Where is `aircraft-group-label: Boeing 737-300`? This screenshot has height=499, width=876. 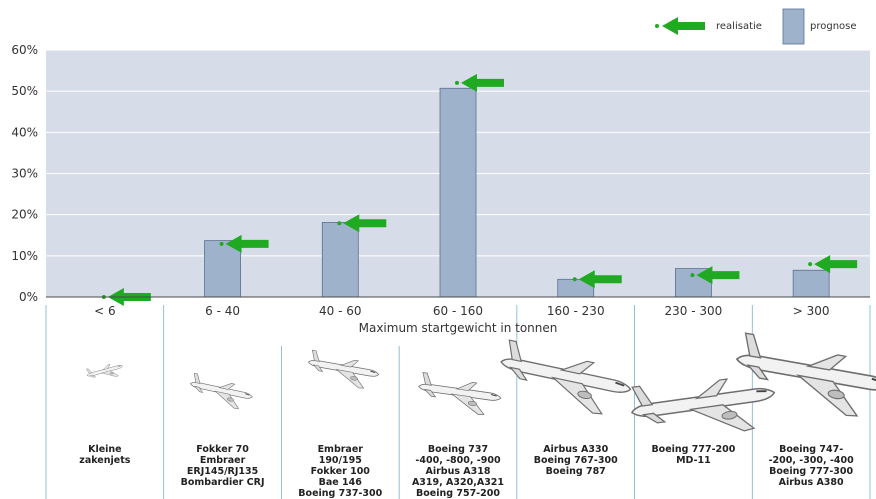 aircraft-group-label: Boeing 737-300 is located at coordinates (340, 493).